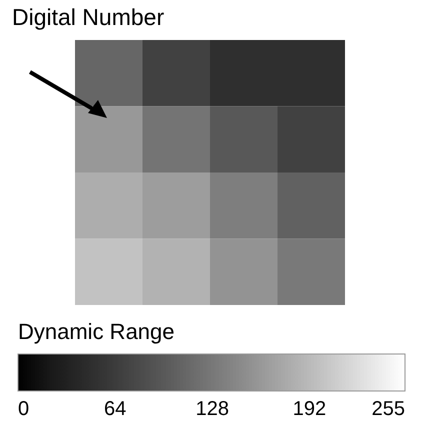 The height and width of the screenshot is (432, 427). What do you see at coordinates (88, 17) in the screenshot?
I see `text: Digital Number` at bounding box center [88, 17].